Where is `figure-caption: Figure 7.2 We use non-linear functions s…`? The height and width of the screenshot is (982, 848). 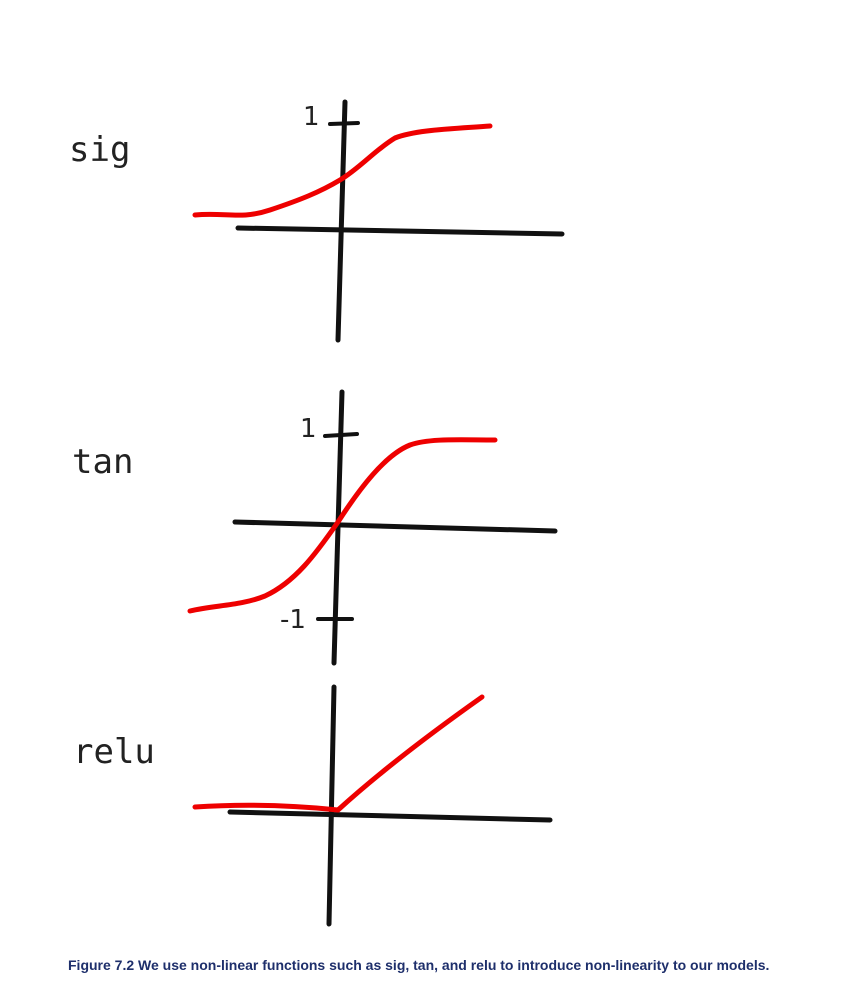 figure-caption: Figure 7.2 We use non-linear functions s… is located at coordinates (419, 965).